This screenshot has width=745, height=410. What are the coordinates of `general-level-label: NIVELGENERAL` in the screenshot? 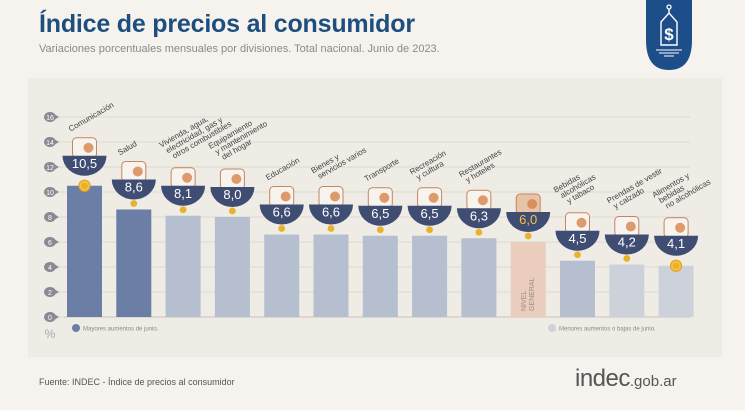 It's located at (528, 294).